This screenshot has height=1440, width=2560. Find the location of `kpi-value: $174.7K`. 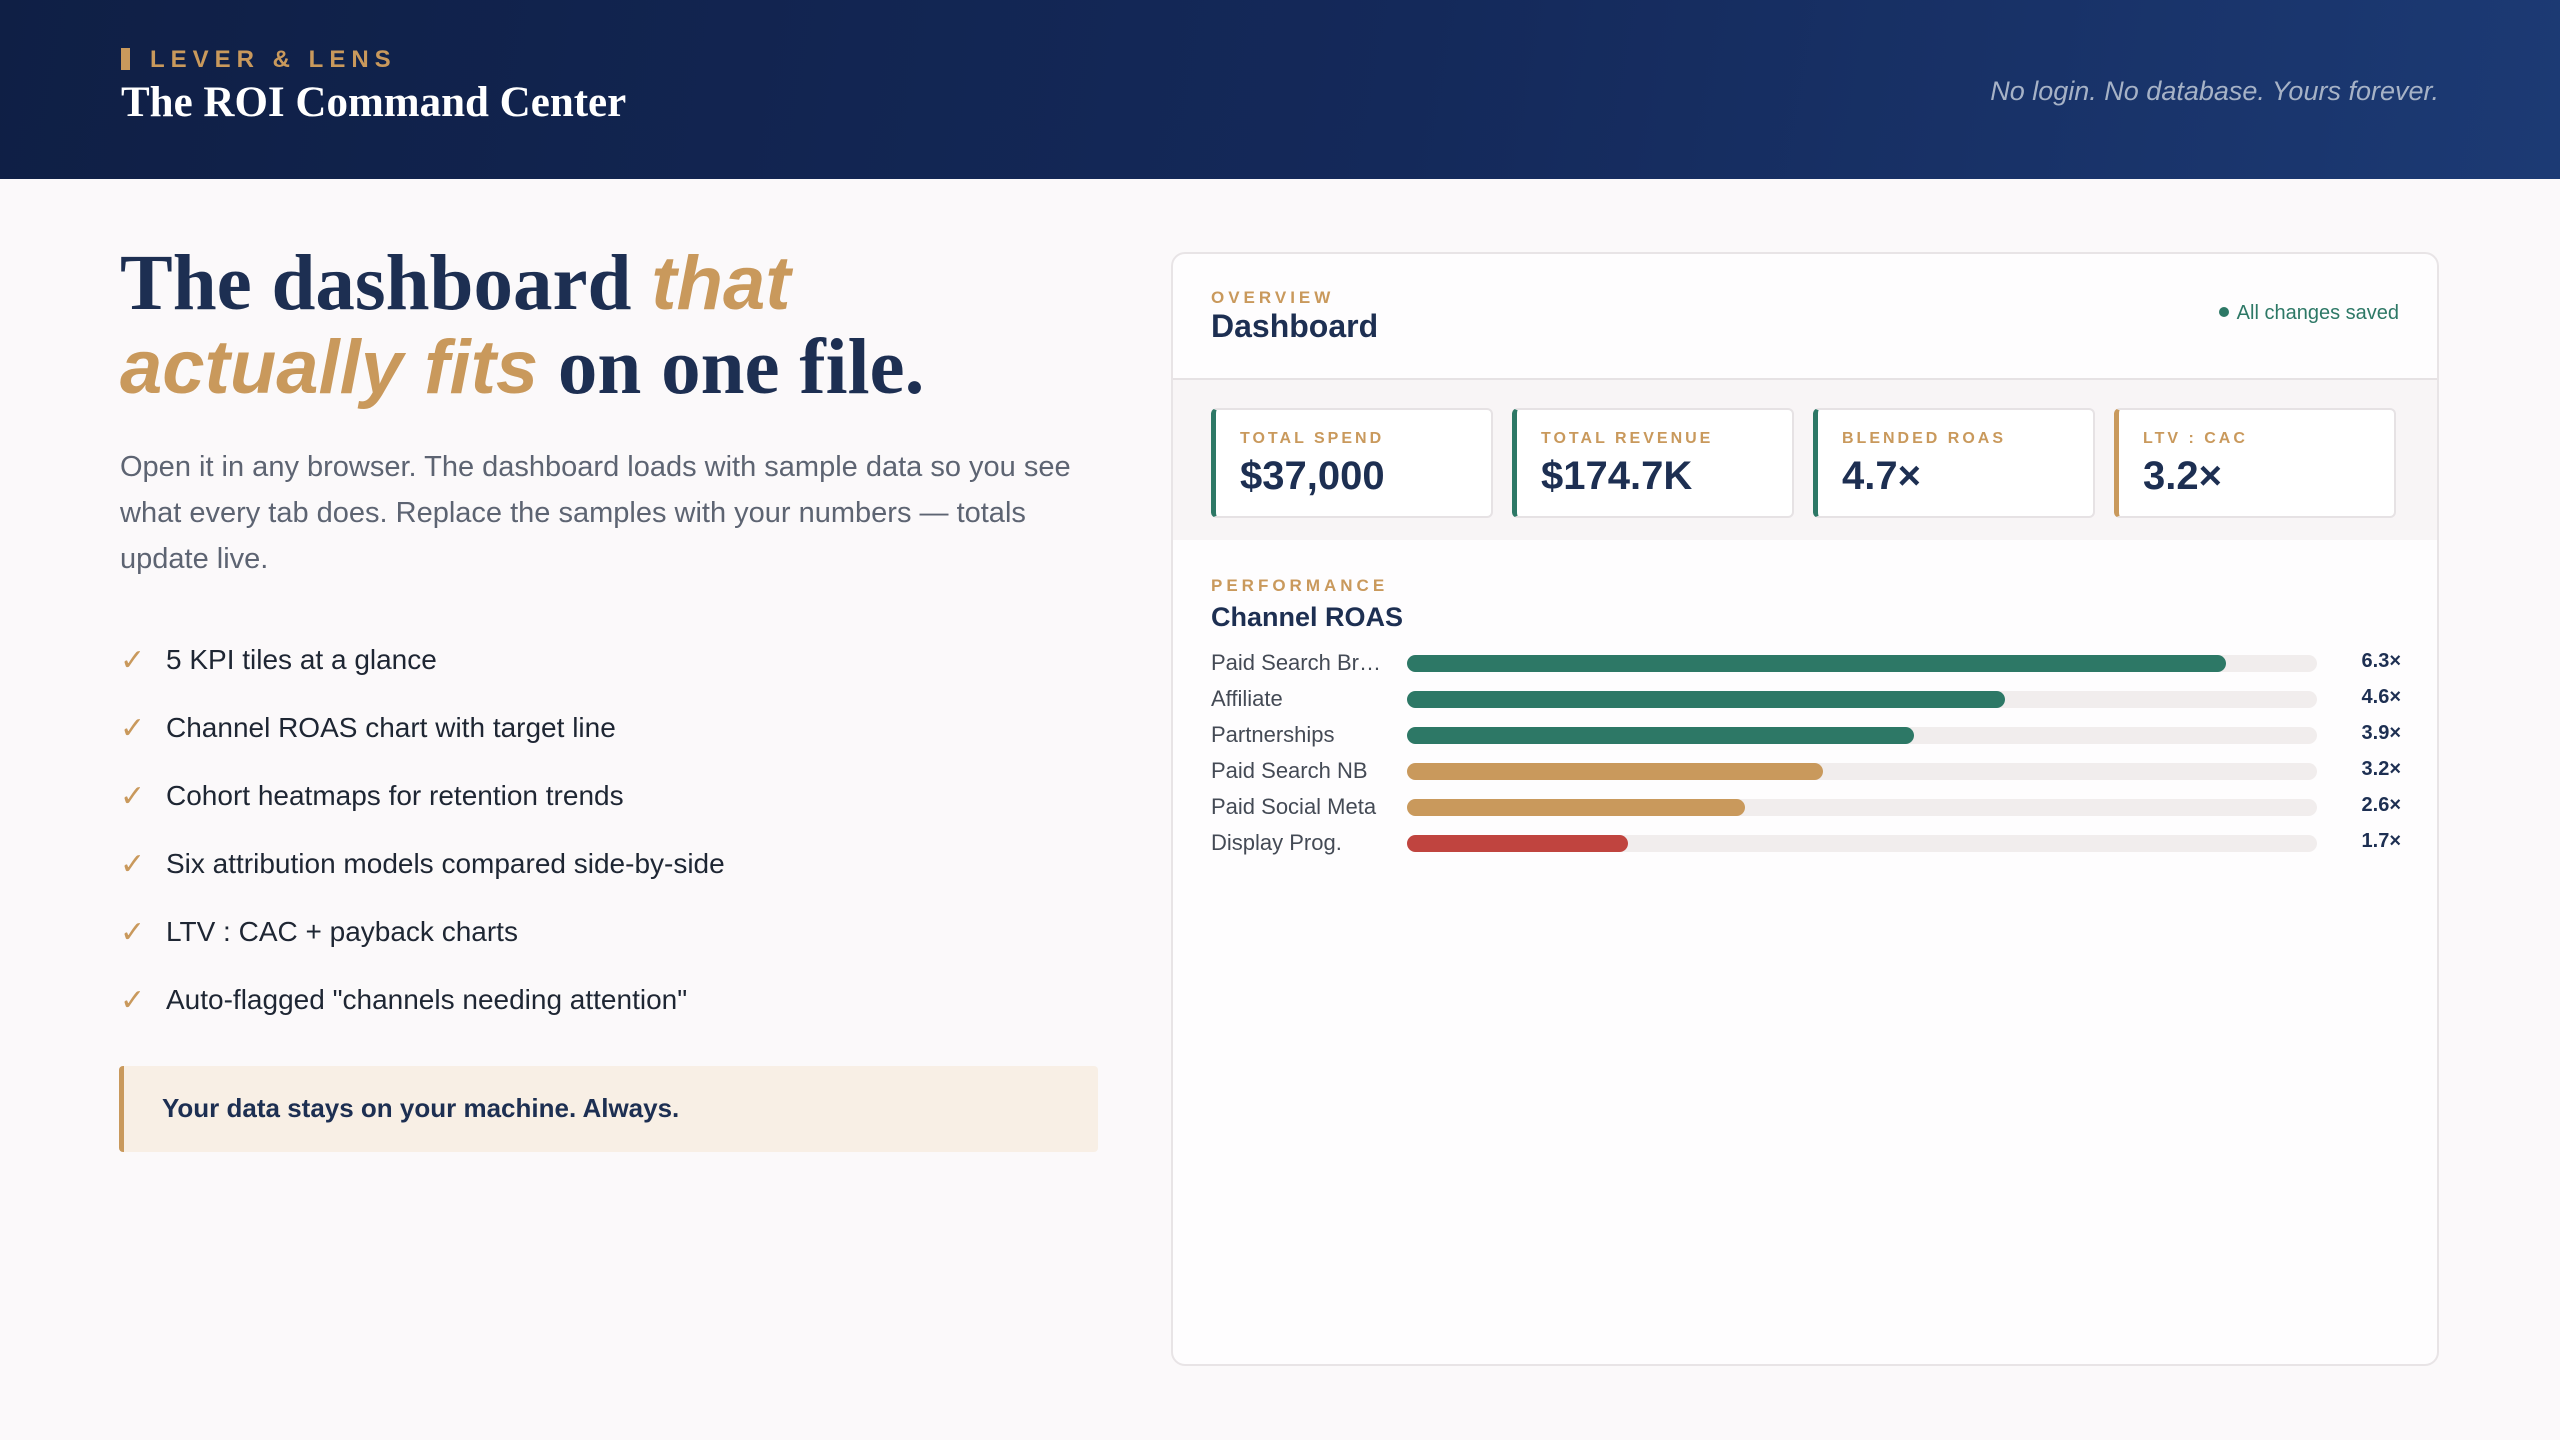

kpi-value: $174.7K is located at coordinates (1617, 476).